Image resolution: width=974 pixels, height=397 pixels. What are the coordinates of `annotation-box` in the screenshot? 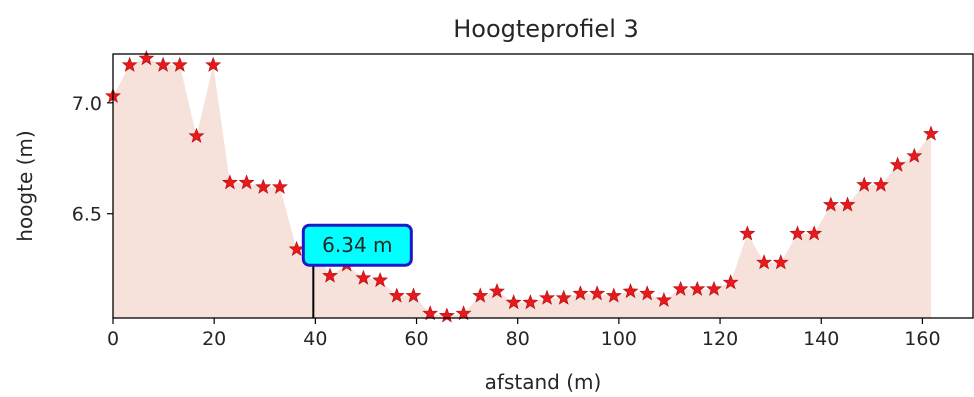 It's located at (357, 245).